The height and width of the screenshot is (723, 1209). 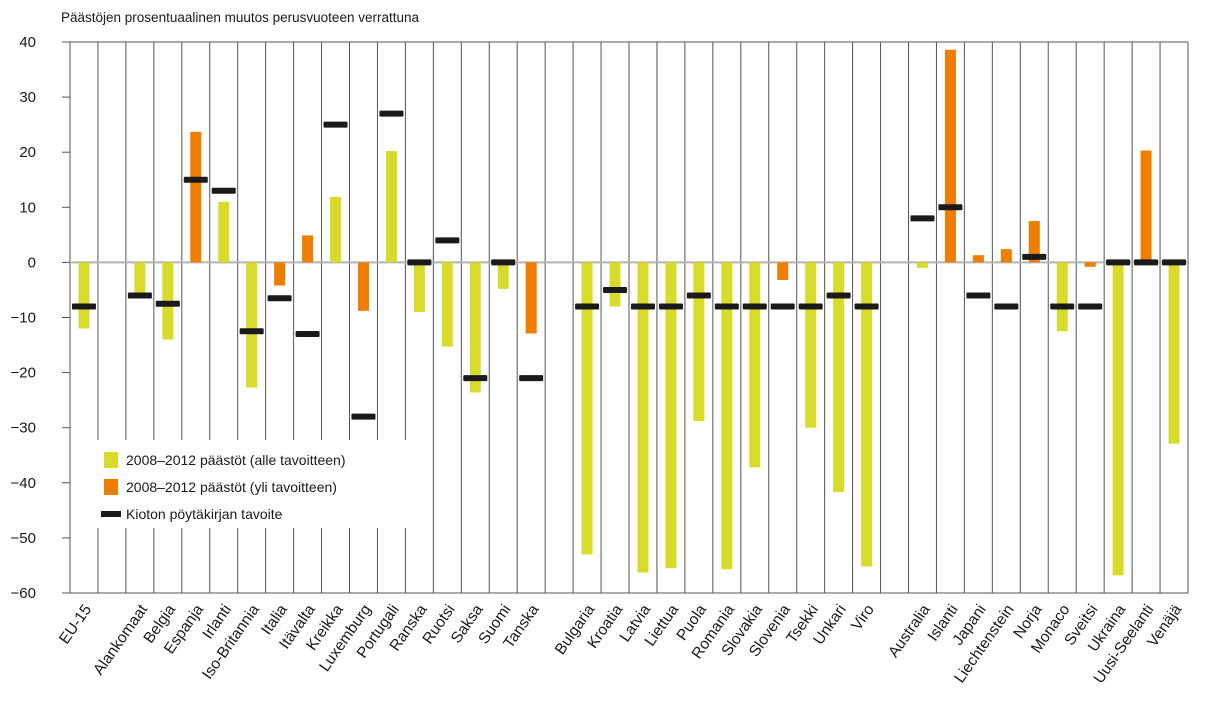 I want to click on legend-label: 2008–2012 päästöt (yli tavoitteen), so click(x=231, y=487).